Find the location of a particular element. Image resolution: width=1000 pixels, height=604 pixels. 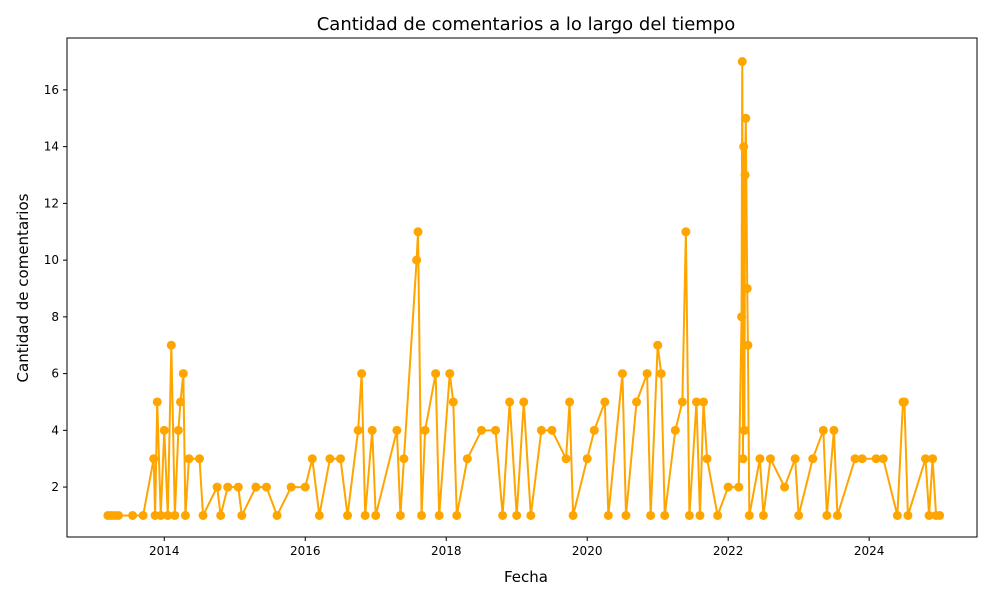

y-tick-label: 14 is located at coordinates (51, 147).